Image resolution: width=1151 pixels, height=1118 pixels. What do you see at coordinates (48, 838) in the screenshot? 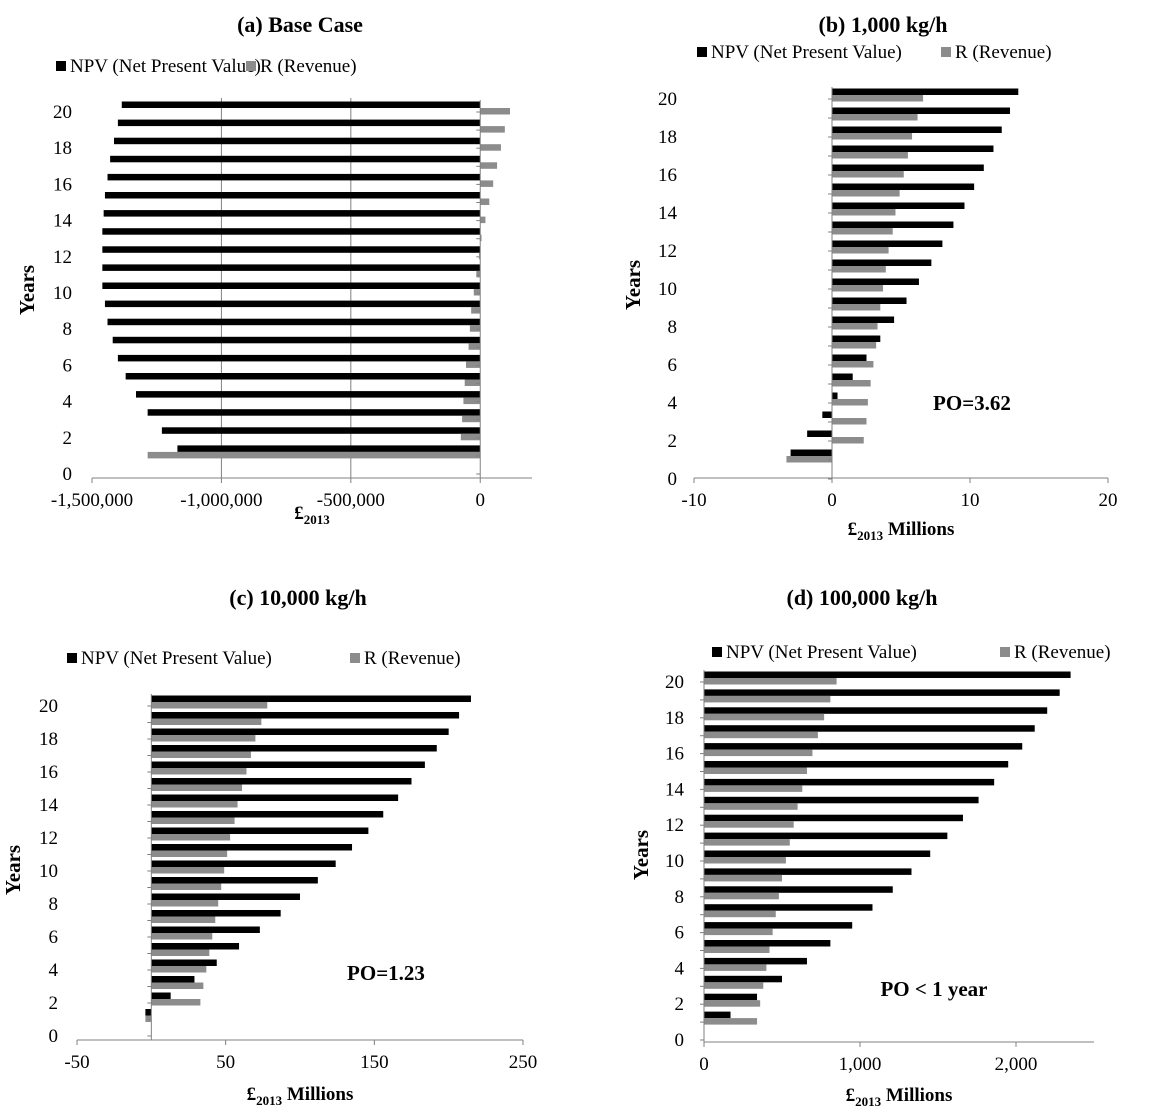
I see `y-tick-label: 12` at bounding box center [48, 838].